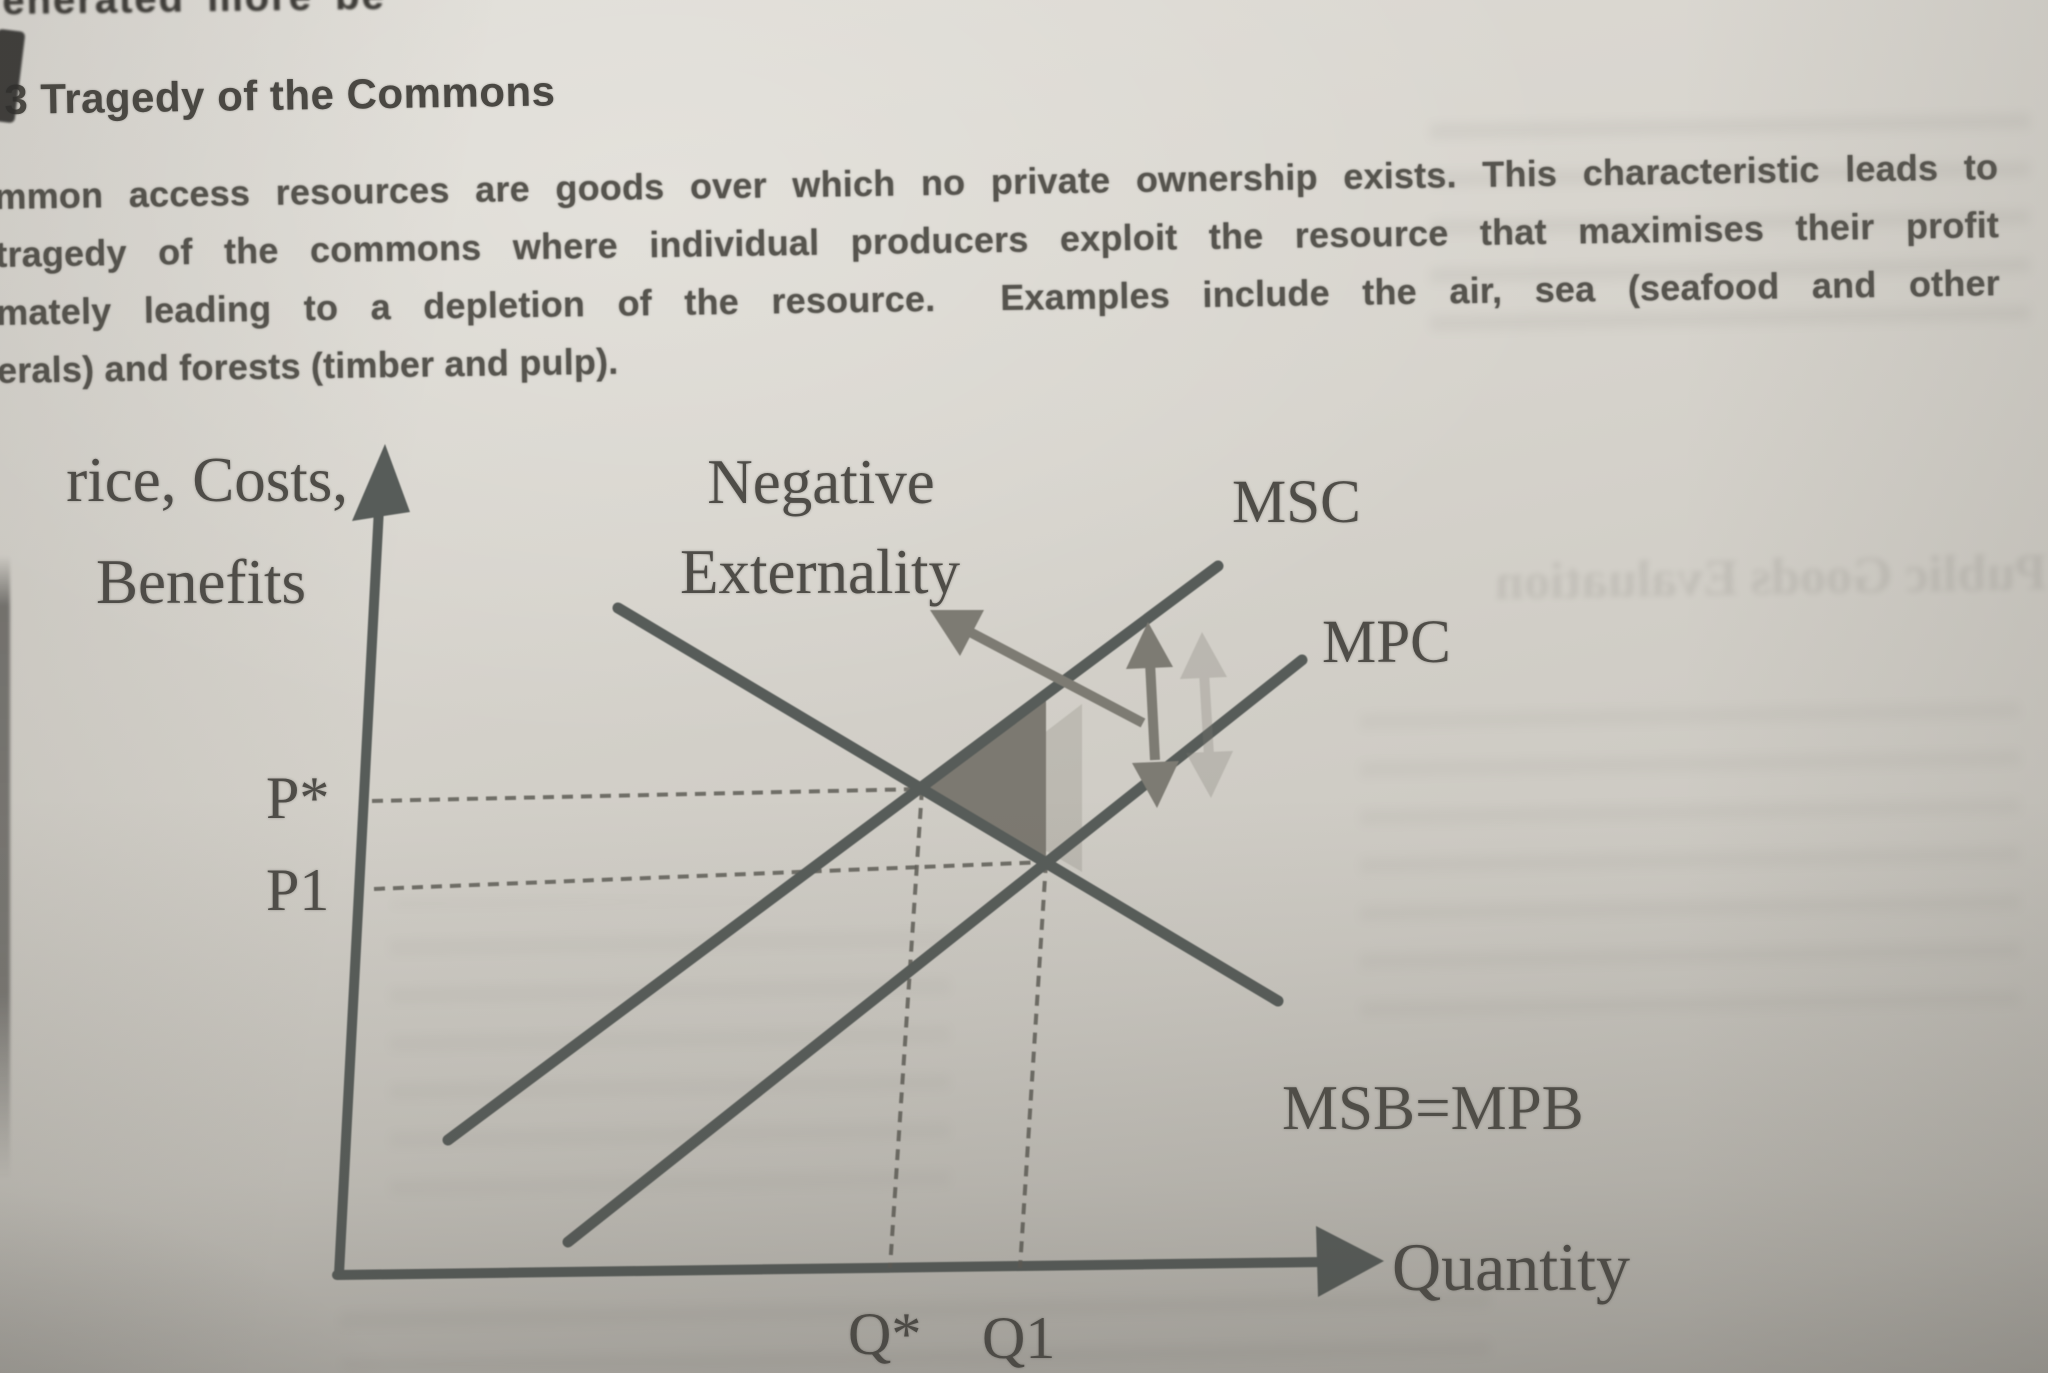  What do you see at coordinates (1206, 715) in the screenshot?
I see `externality-gap-arrow-shadow` at bounding box center [1206, 715].